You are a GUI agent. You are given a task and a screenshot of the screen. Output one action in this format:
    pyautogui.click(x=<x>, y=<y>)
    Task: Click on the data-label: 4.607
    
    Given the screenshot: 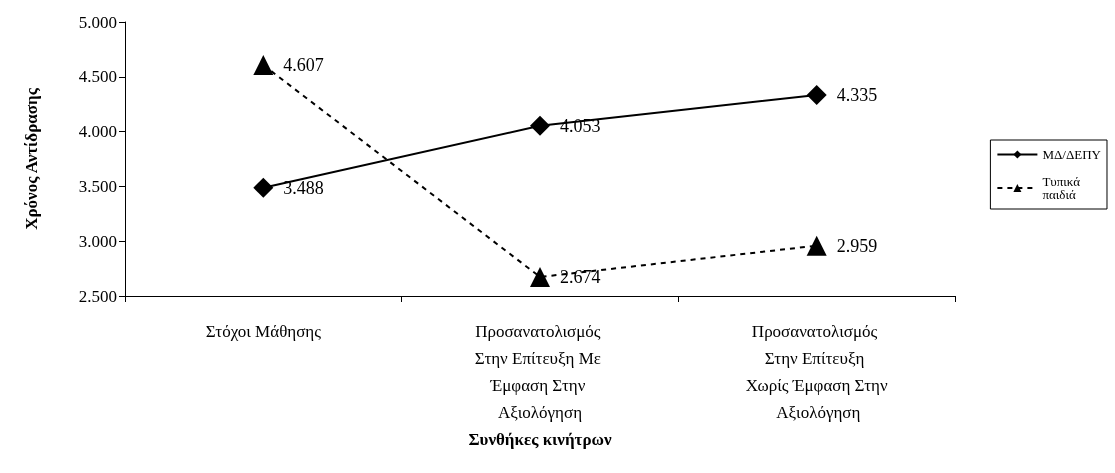 What is the action you would take?
    pyautogui.click(x=303, y=65)
    